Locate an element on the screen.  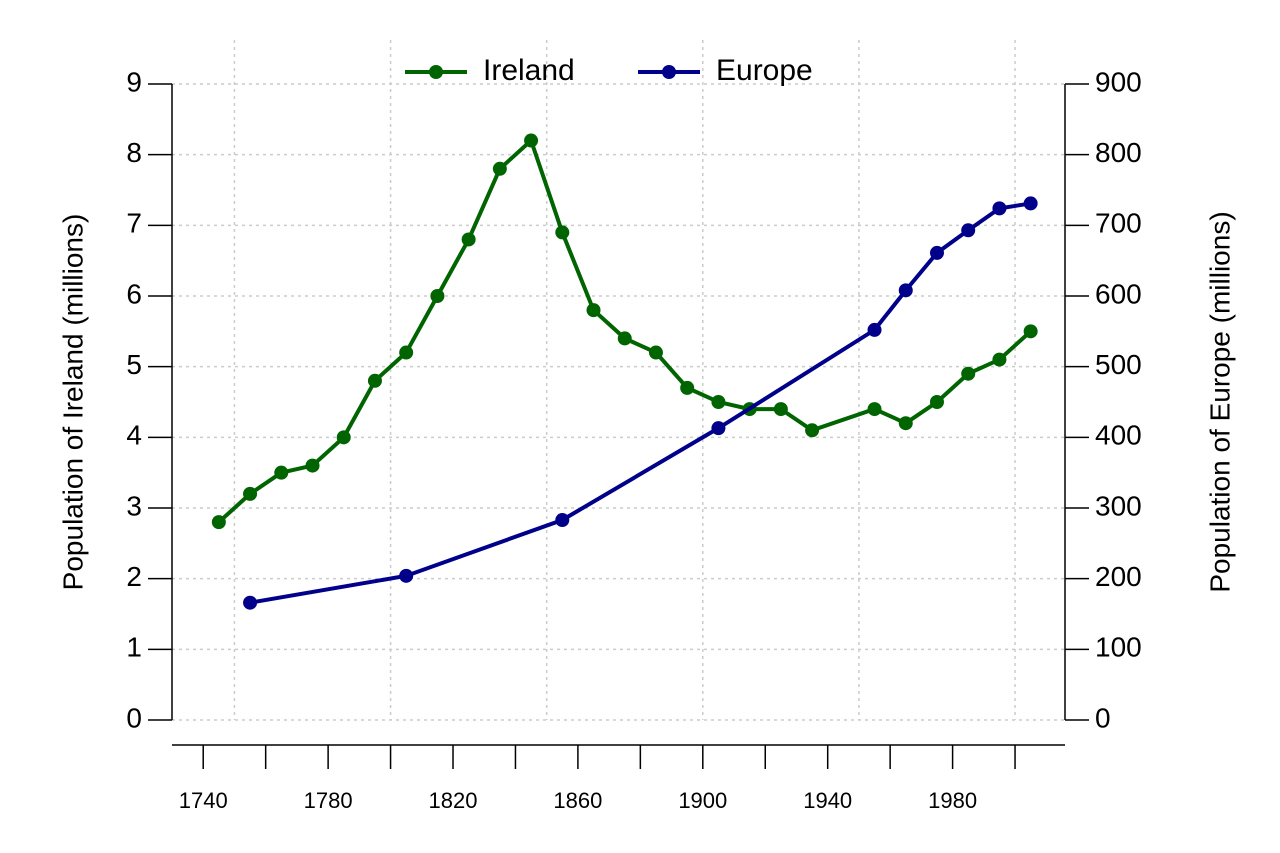
y-tick-label: 9 is located at coordinates (134, 81).